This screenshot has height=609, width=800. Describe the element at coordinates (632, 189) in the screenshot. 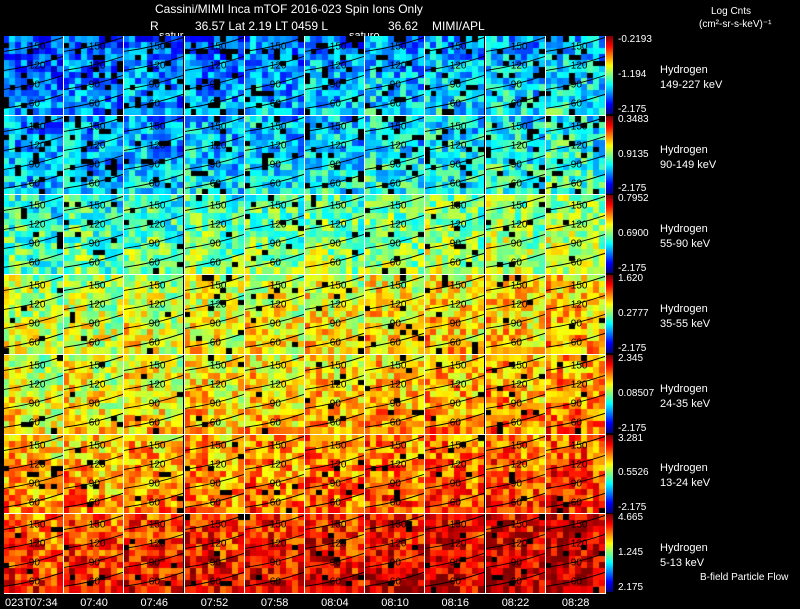

I see `colorbar-min-label: -2.175` at that location.